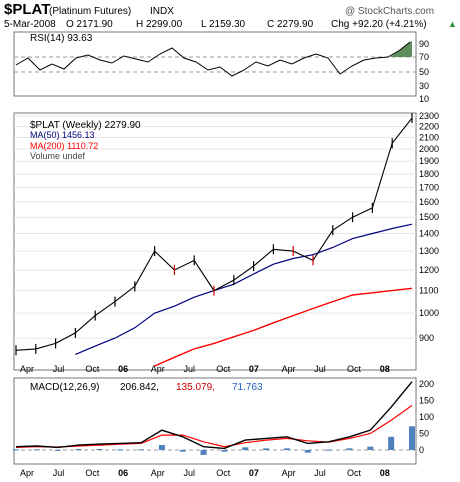  Describe the element at coordinates (429, 251) in the screenshot. I see `price-tick-label: 1300` at that location.